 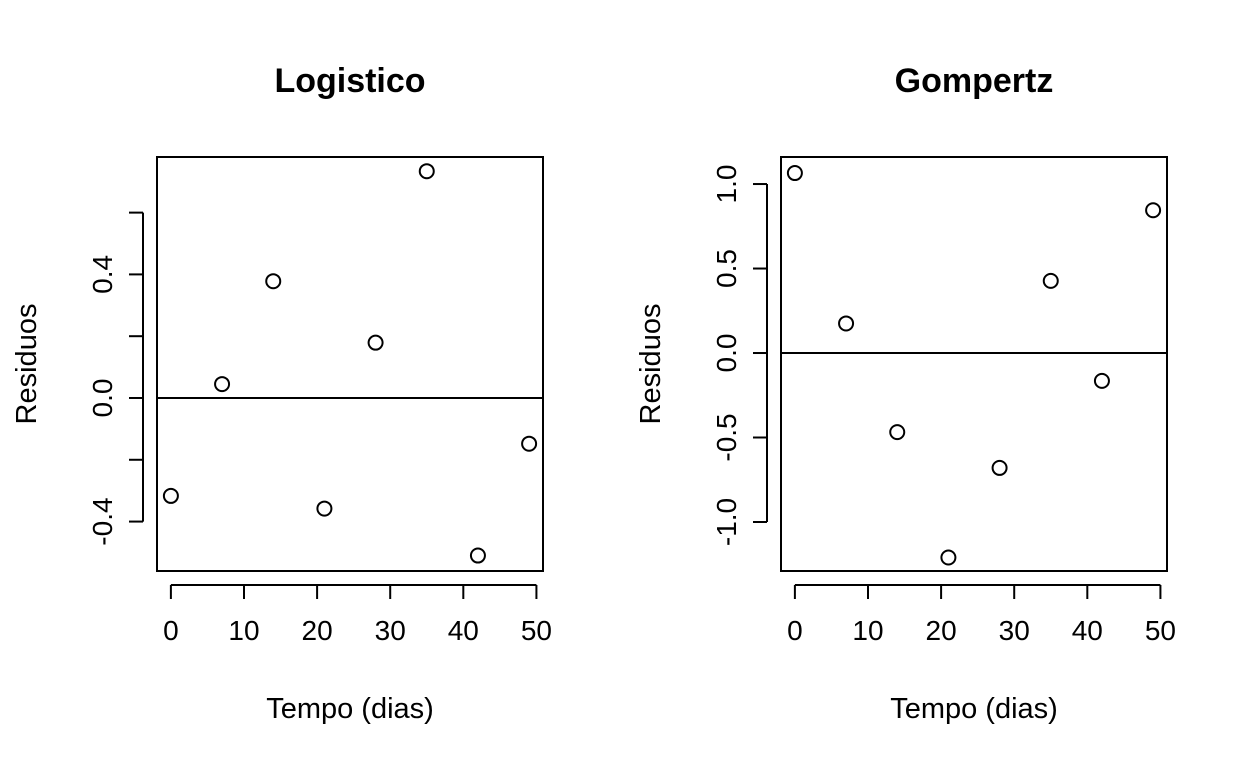 I want to click on chart-title: Logistico, so click(x=349, y=81).